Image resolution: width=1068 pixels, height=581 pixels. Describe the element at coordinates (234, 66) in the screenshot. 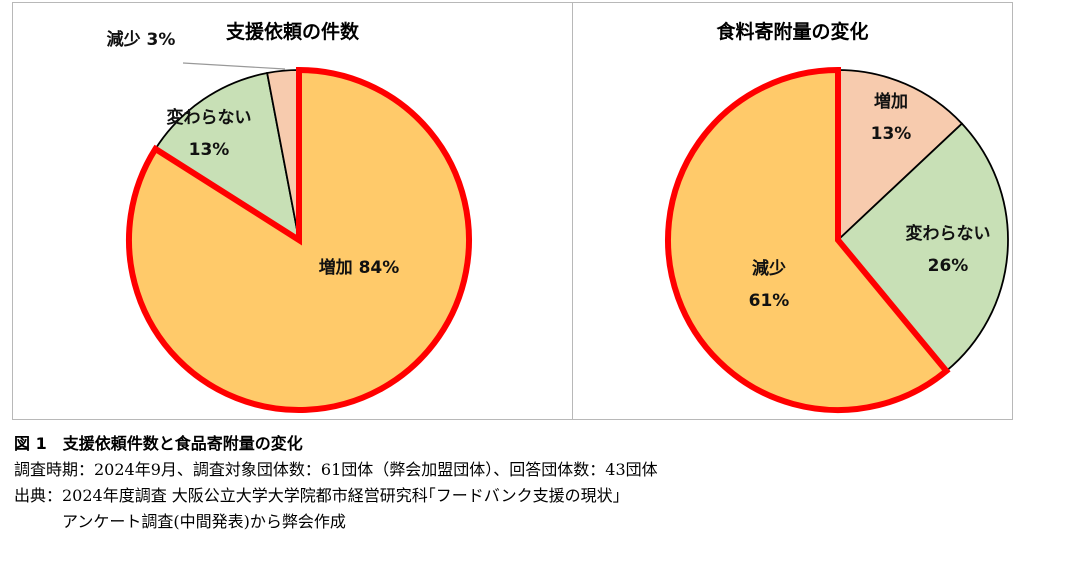

I see `leader-line` at that location.